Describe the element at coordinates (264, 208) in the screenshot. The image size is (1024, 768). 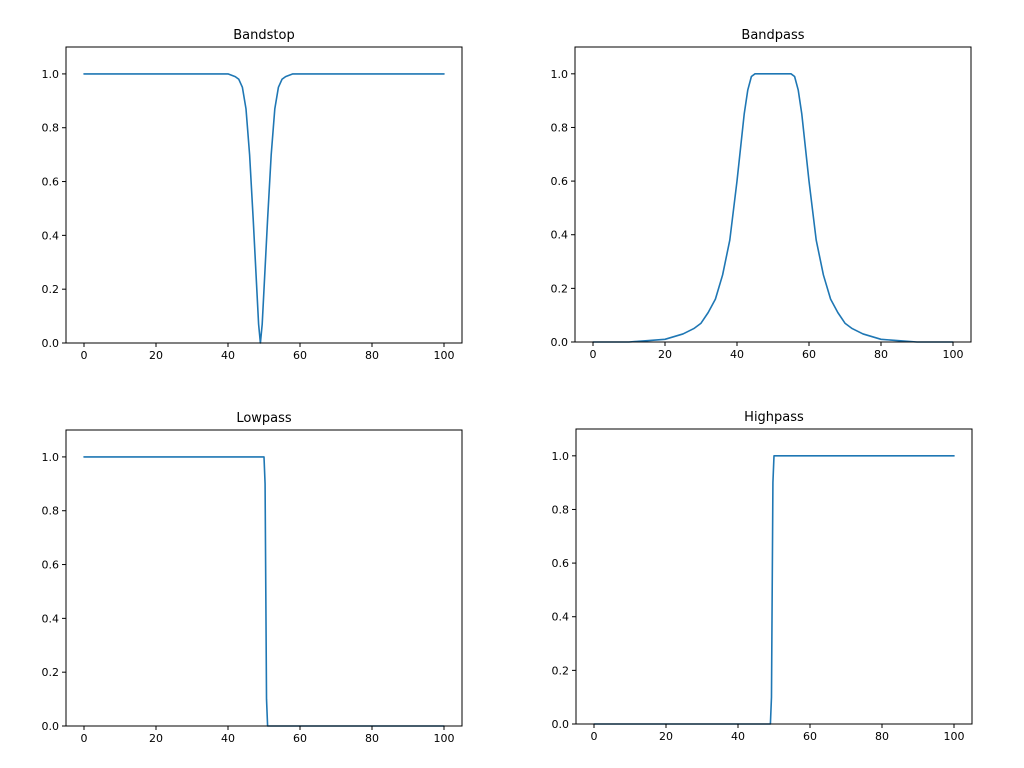
I see `bandstop-series-line` at that location.